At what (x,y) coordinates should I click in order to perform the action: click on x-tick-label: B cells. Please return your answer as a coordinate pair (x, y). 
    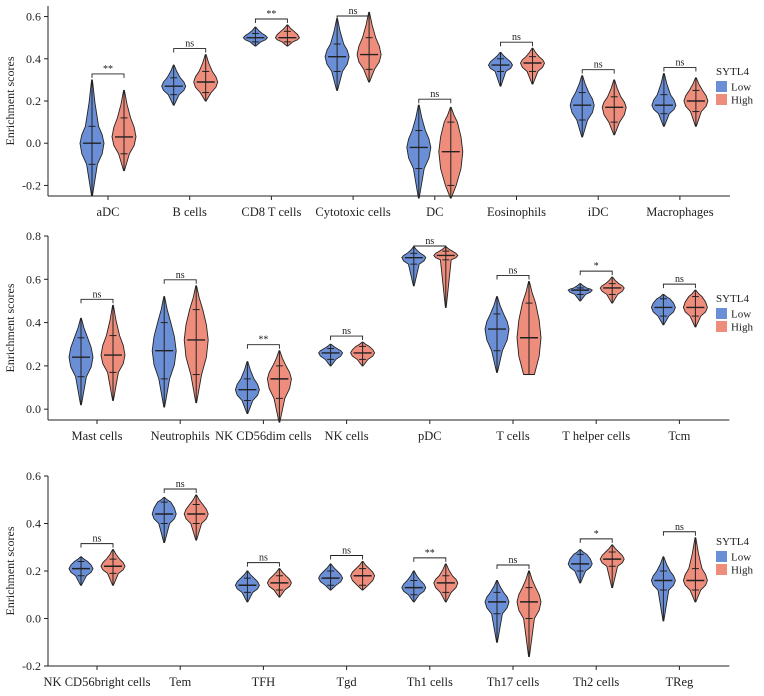
    Looking at the image, I should click on (190, 212).